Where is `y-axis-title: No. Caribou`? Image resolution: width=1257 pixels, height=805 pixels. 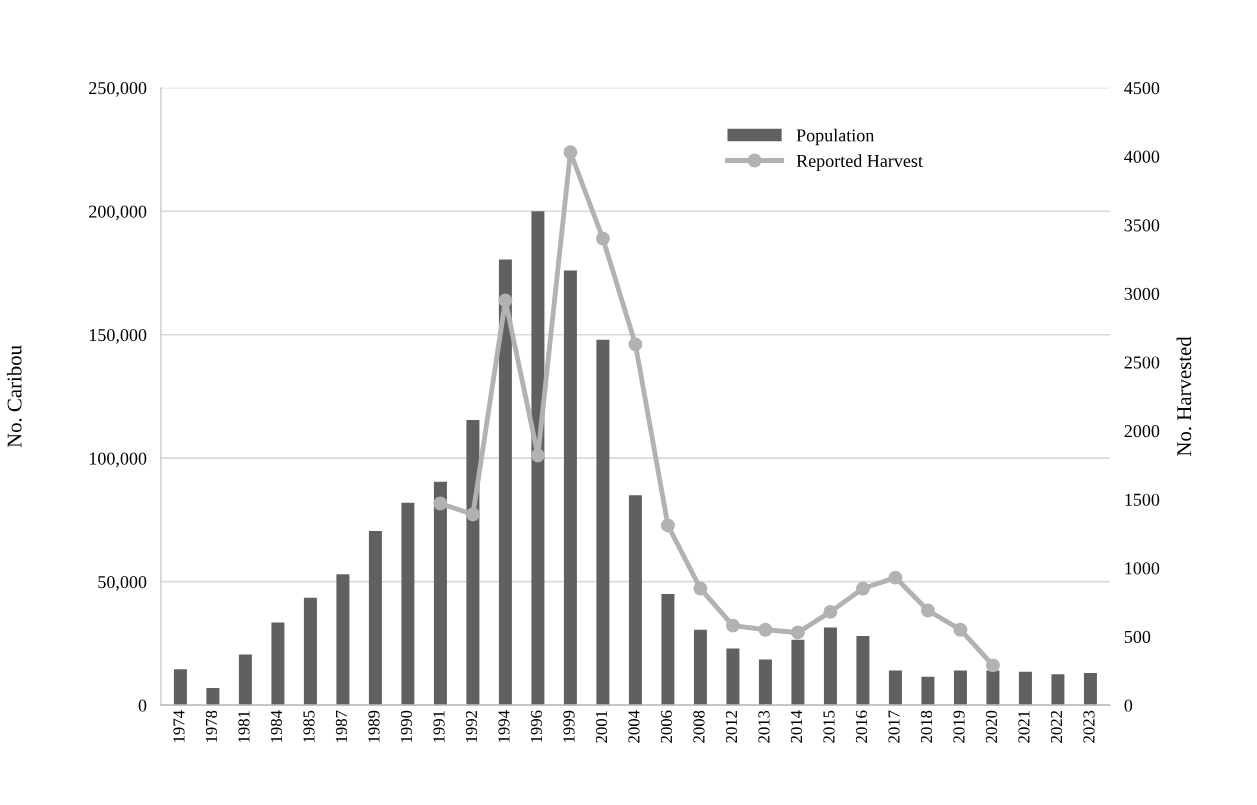 y-axis-title: No. Caribou is located at coordinates (14, 396).